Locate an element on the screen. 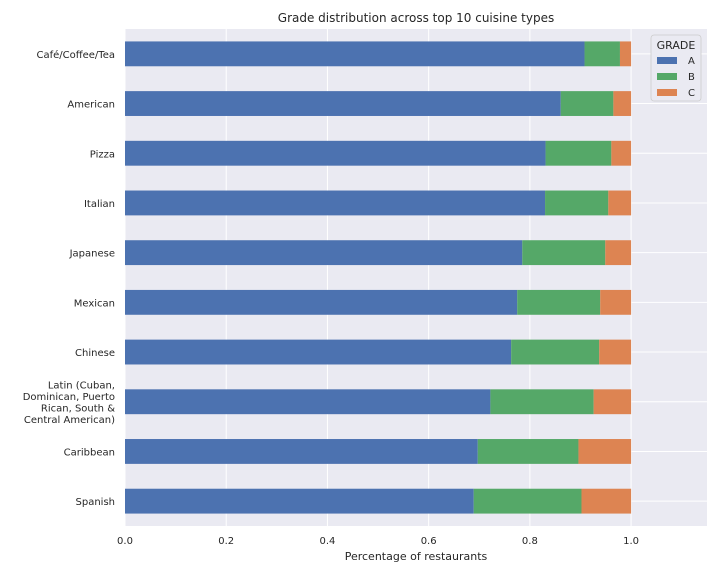 Image resolution: width=720 pixels, height=576 pixels. legend-items: ABC is located at coordinates (676, 77).